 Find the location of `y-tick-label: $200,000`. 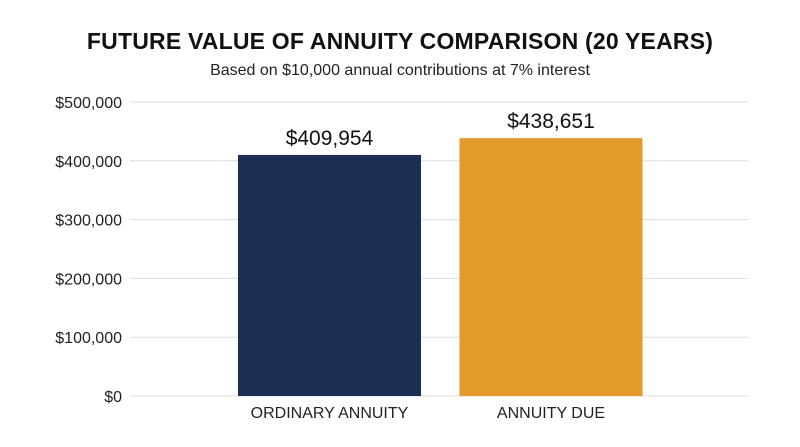

y-tick-label: $200,000 is located at coordinates (88, 279).